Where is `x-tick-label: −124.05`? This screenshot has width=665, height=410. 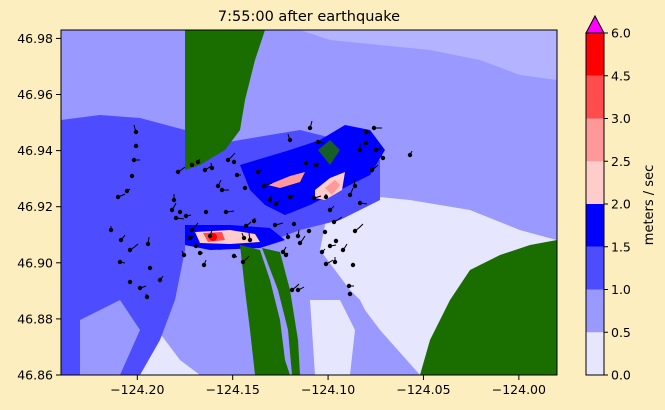 x-tick-label: −124.05 is located at coordinates (423, 389).